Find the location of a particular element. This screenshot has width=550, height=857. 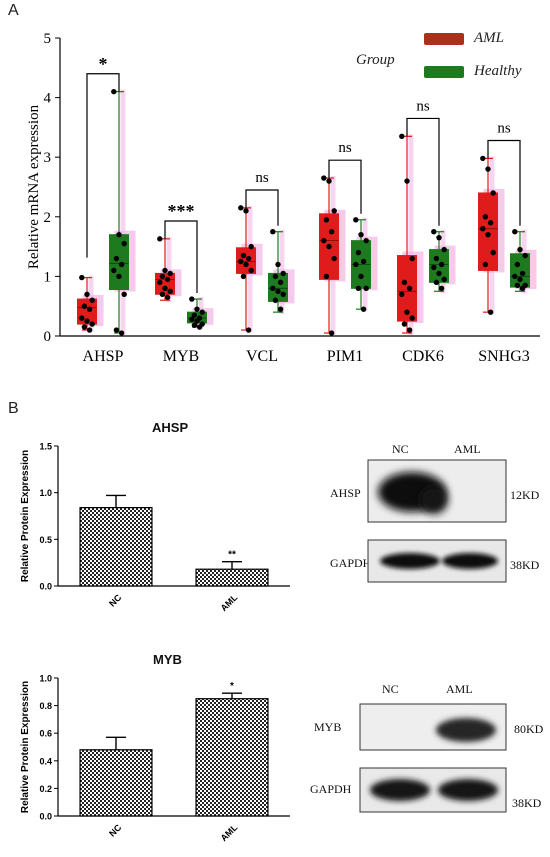

myb-bar-nc is located at coordinates (116, 783).